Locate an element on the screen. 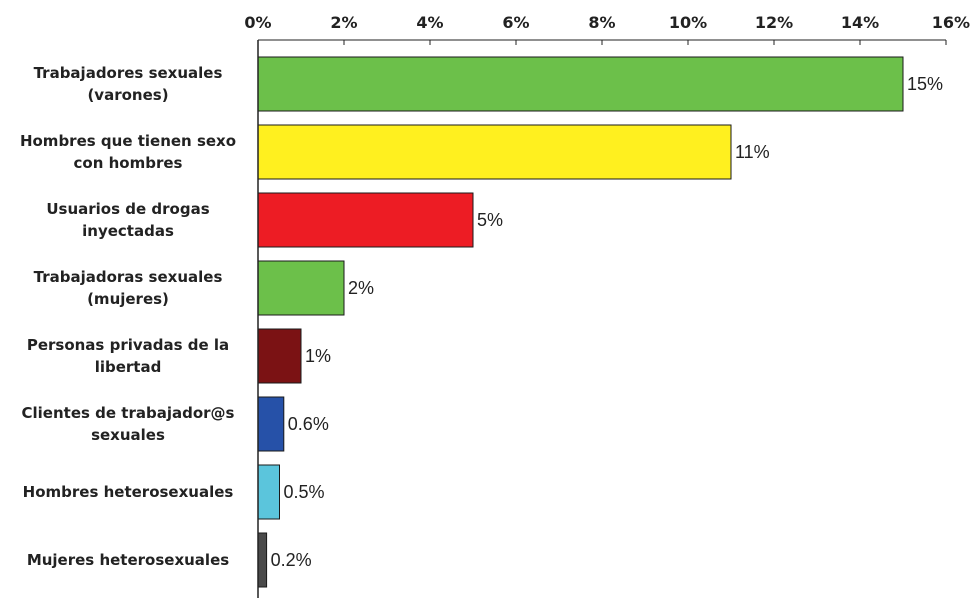 This screenshot has height=598, width=972. category-label: Personas privadas de la is located at coordinates (128, 345).